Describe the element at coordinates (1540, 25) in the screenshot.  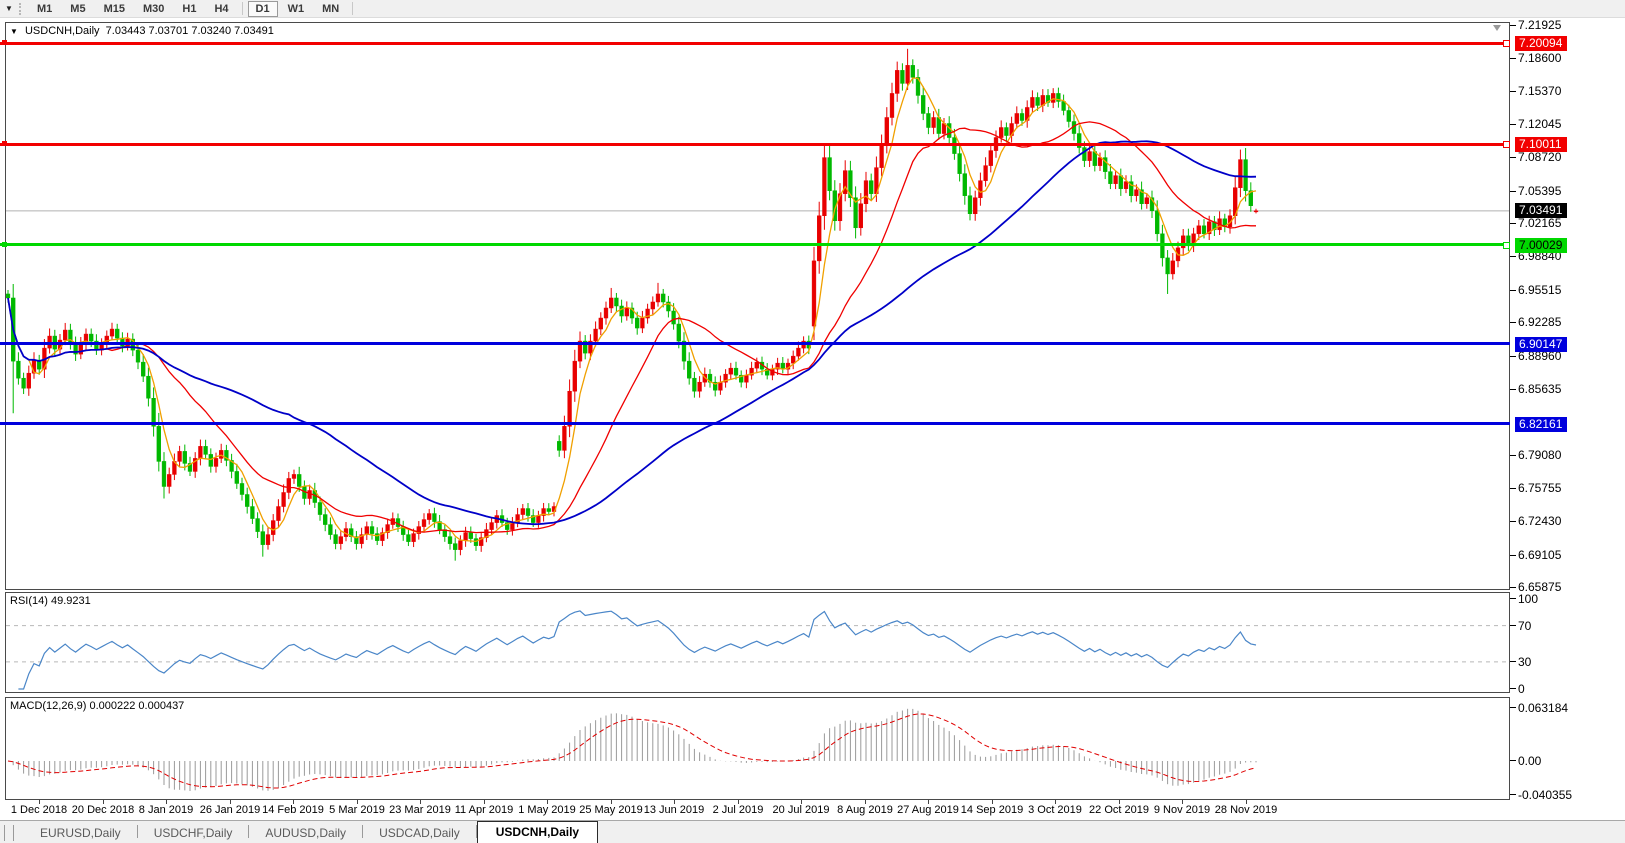
I see `price-axis-label: 7.21925` at that location.